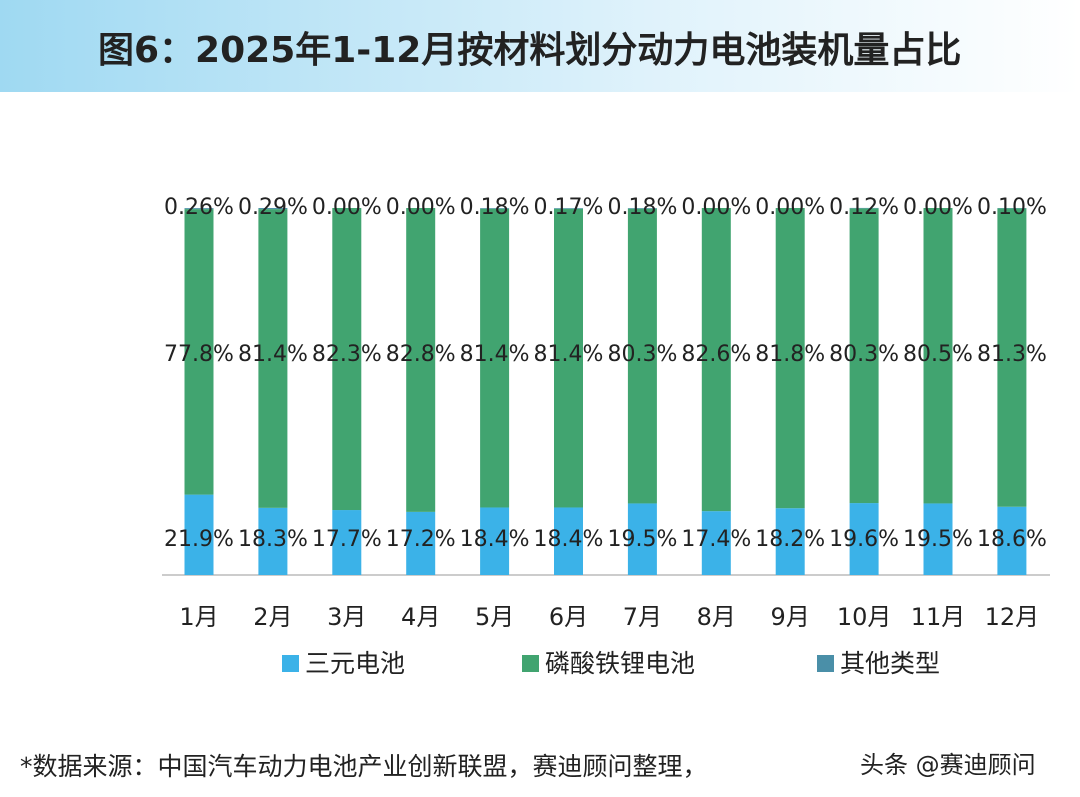 The height and width of the screenshot is (797, 1080). What do you see at coordinates (716, 354) in the screenshot?
I see `data-label: 82.6%` at bounding box center [716, 354].